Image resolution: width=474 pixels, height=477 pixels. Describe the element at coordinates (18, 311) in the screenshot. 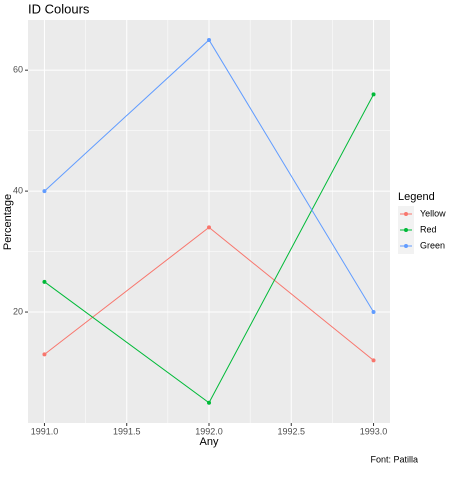

I see `y-tick-label: 20` at that location.